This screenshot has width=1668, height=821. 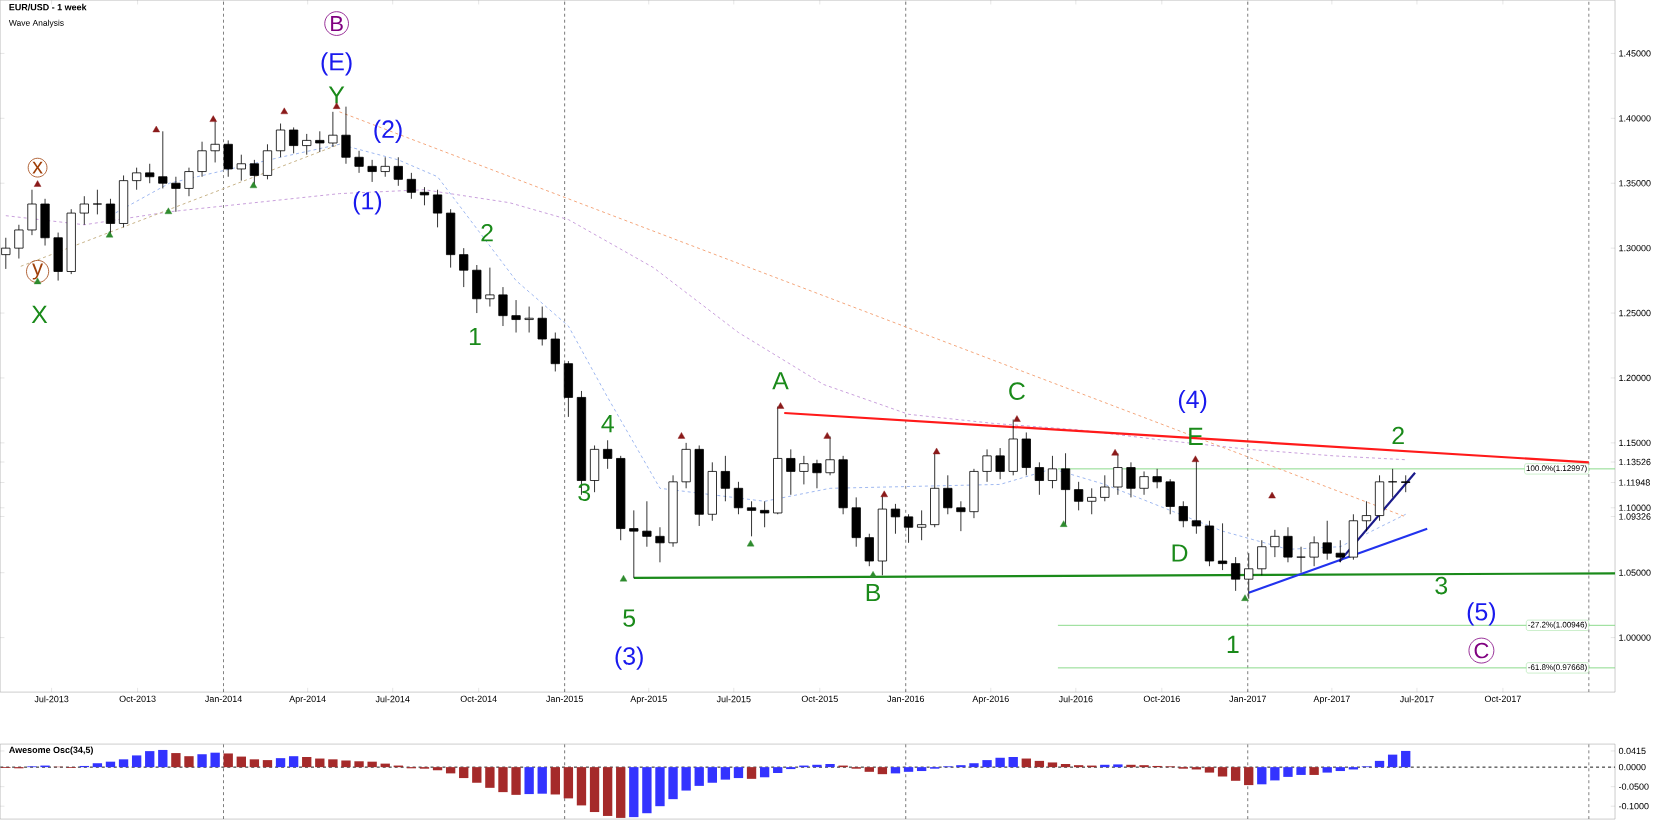 What do you see at coordinates (1192, 402) in the screenshot?
I see `annotation: (4)` at bounding box center [1192, 402].